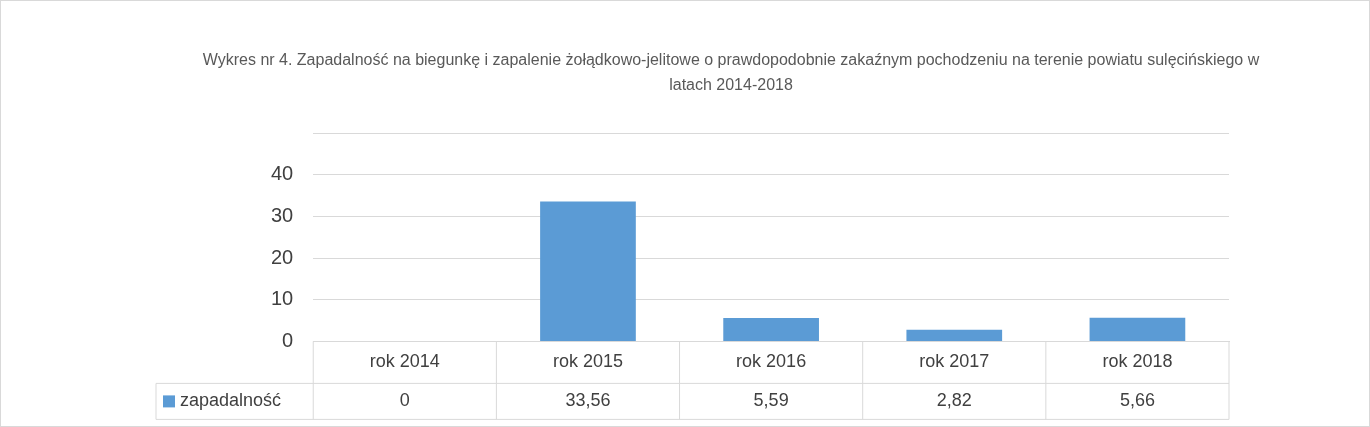 This screenshot has height=427, width=1370. I want to click on y-tick-label: 30, so click(282, 214).